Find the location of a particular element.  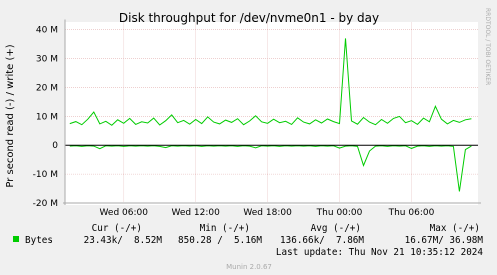

last-update: Last update: Thu Nov 21 10:35:12 2024 is located at coordinates (379, 252).